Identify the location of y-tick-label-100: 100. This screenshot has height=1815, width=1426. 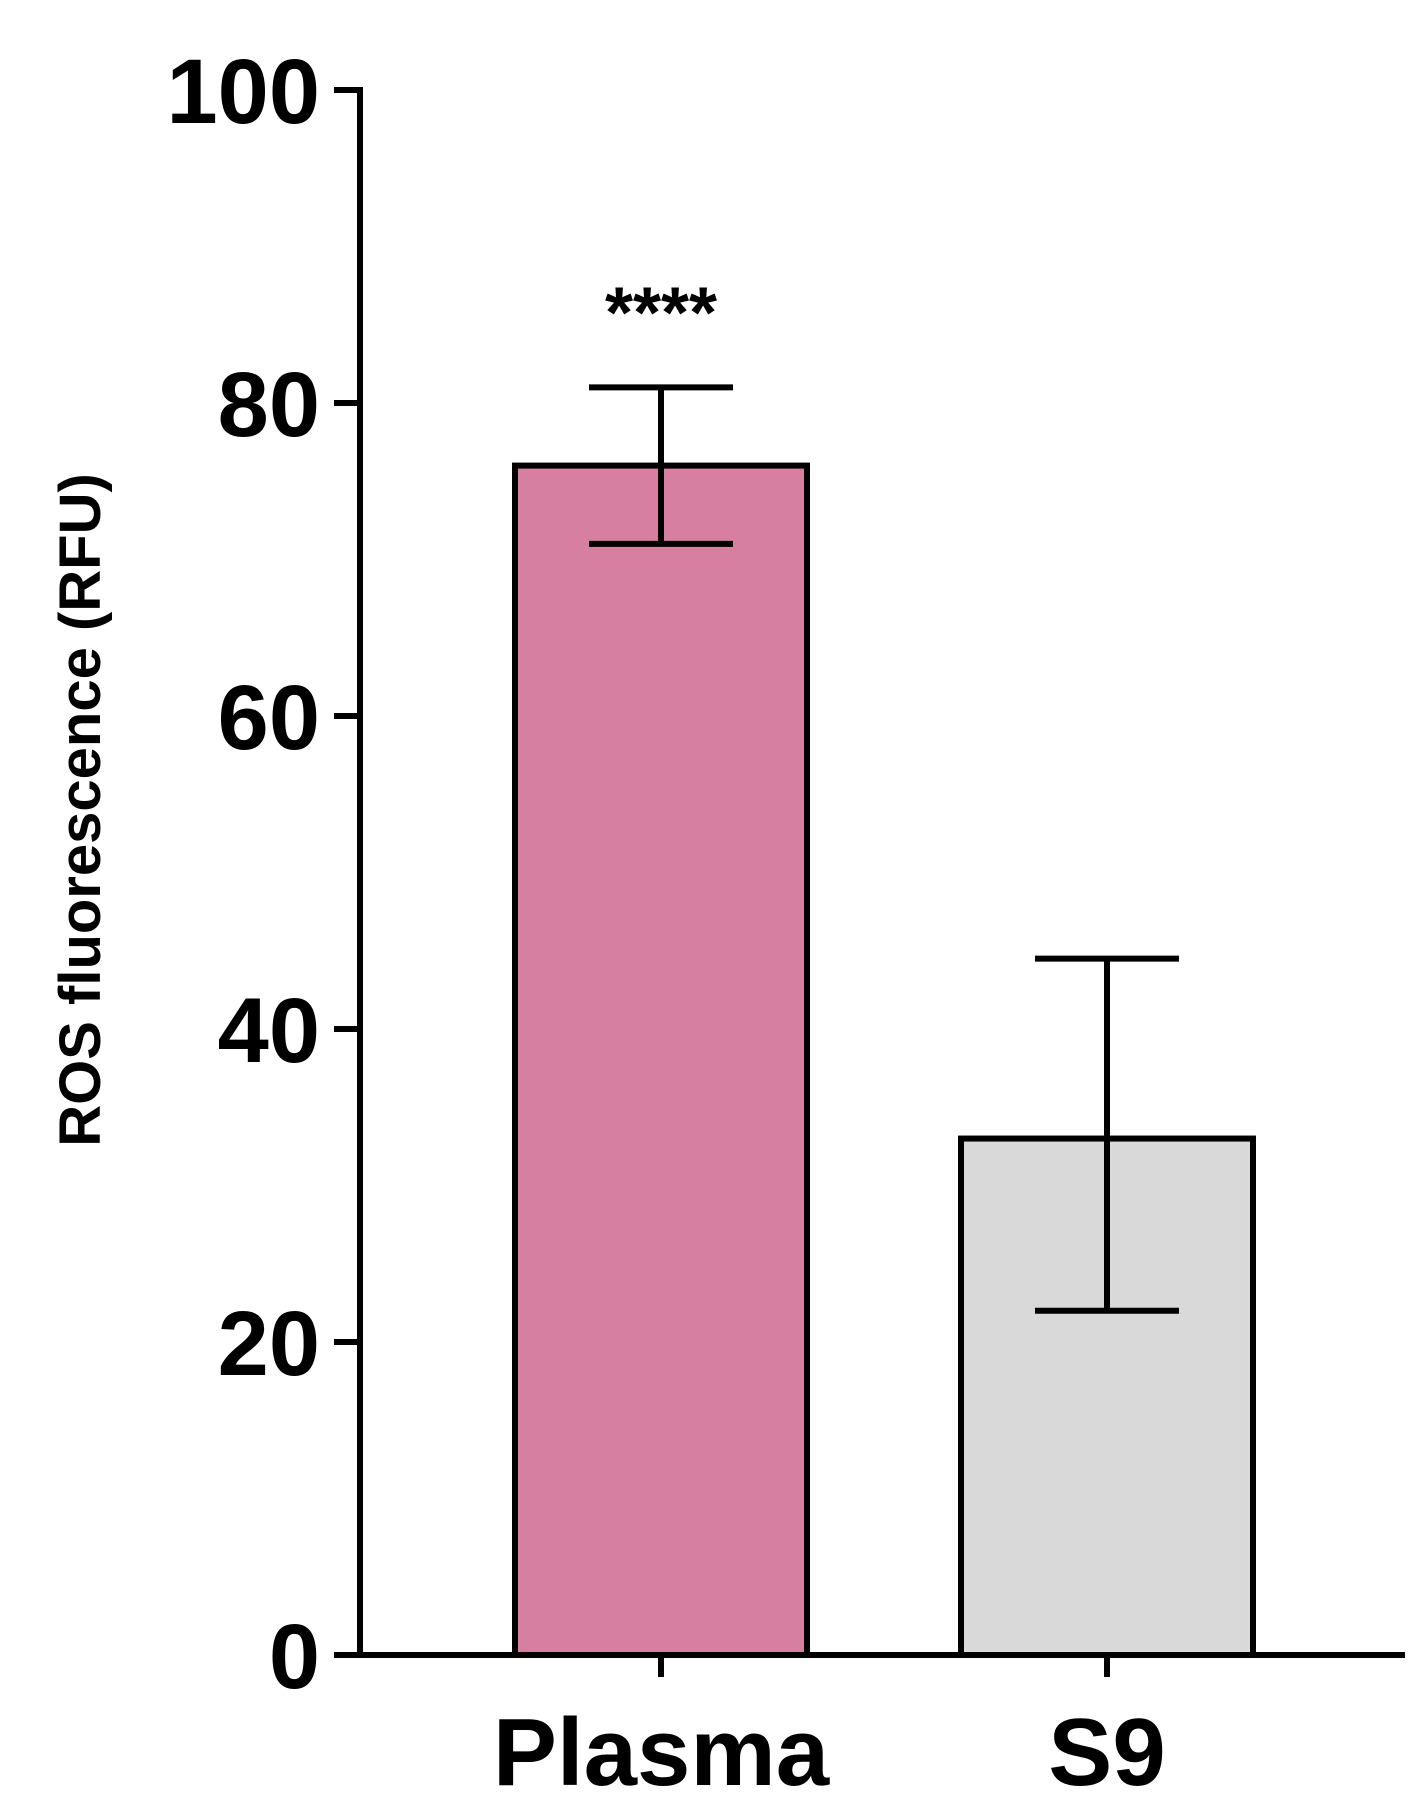
(244, 92).